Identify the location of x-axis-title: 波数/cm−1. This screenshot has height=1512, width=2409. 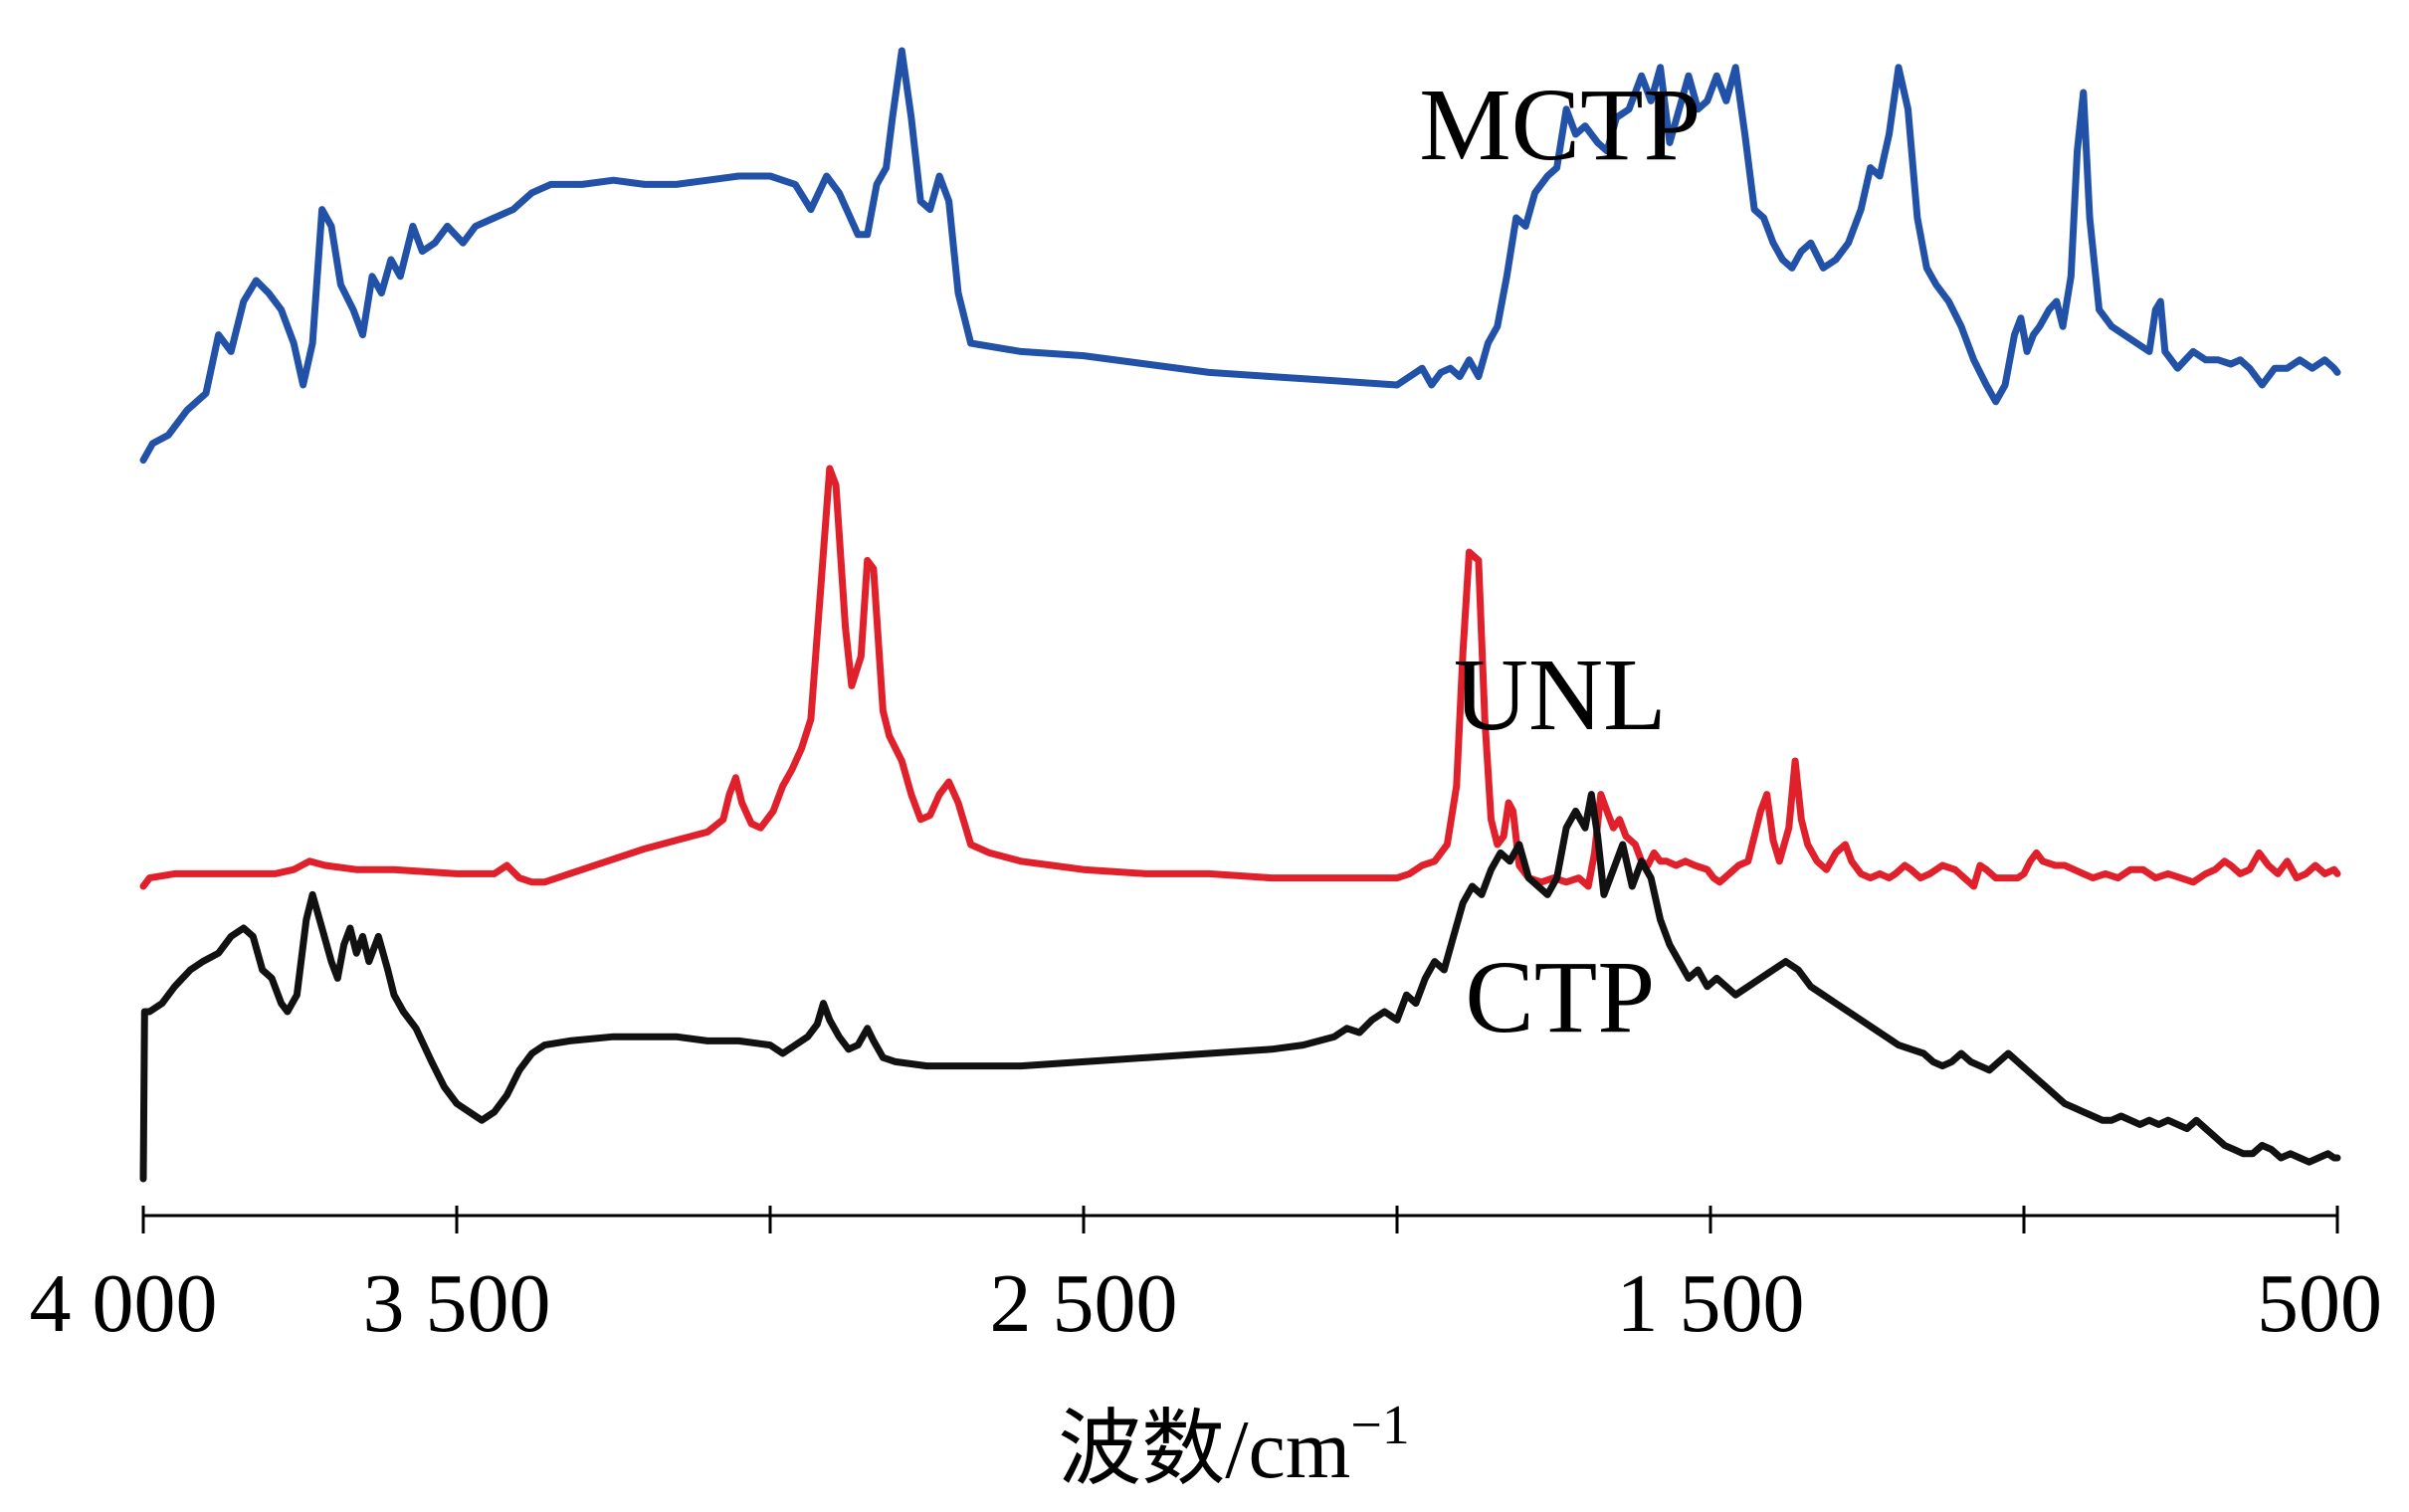
(1234, 1445).